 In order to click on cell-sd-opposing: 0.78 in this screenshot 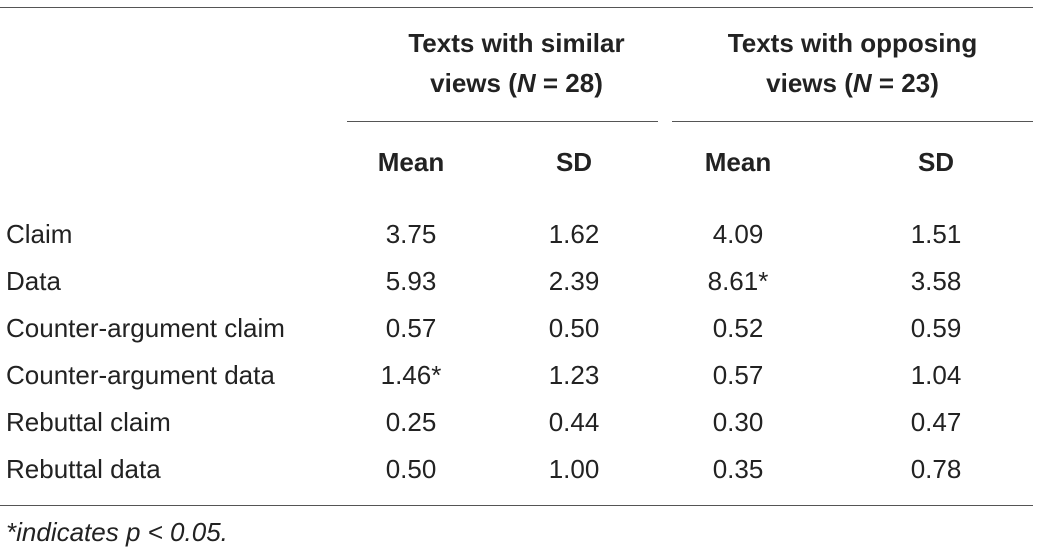, I will do `click(936, 469)`.